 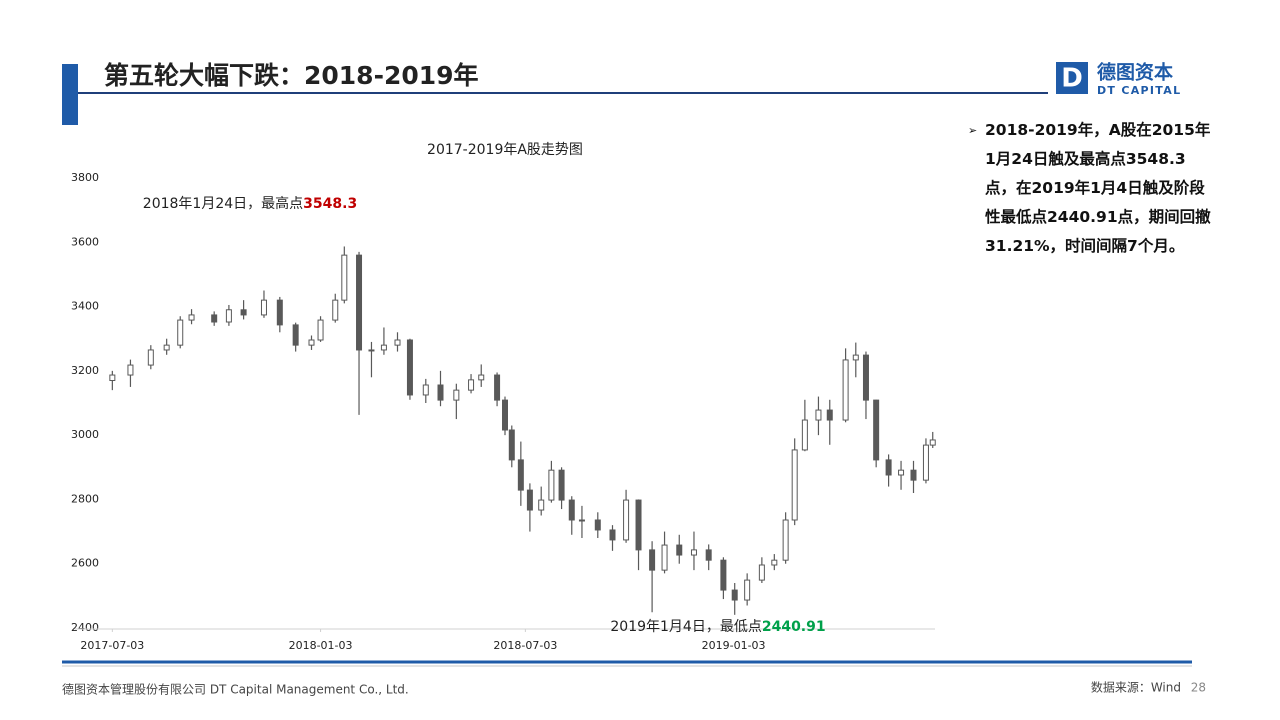 I want to click on x-tick-label: 2018-01-03, so click(x=321, y=645).